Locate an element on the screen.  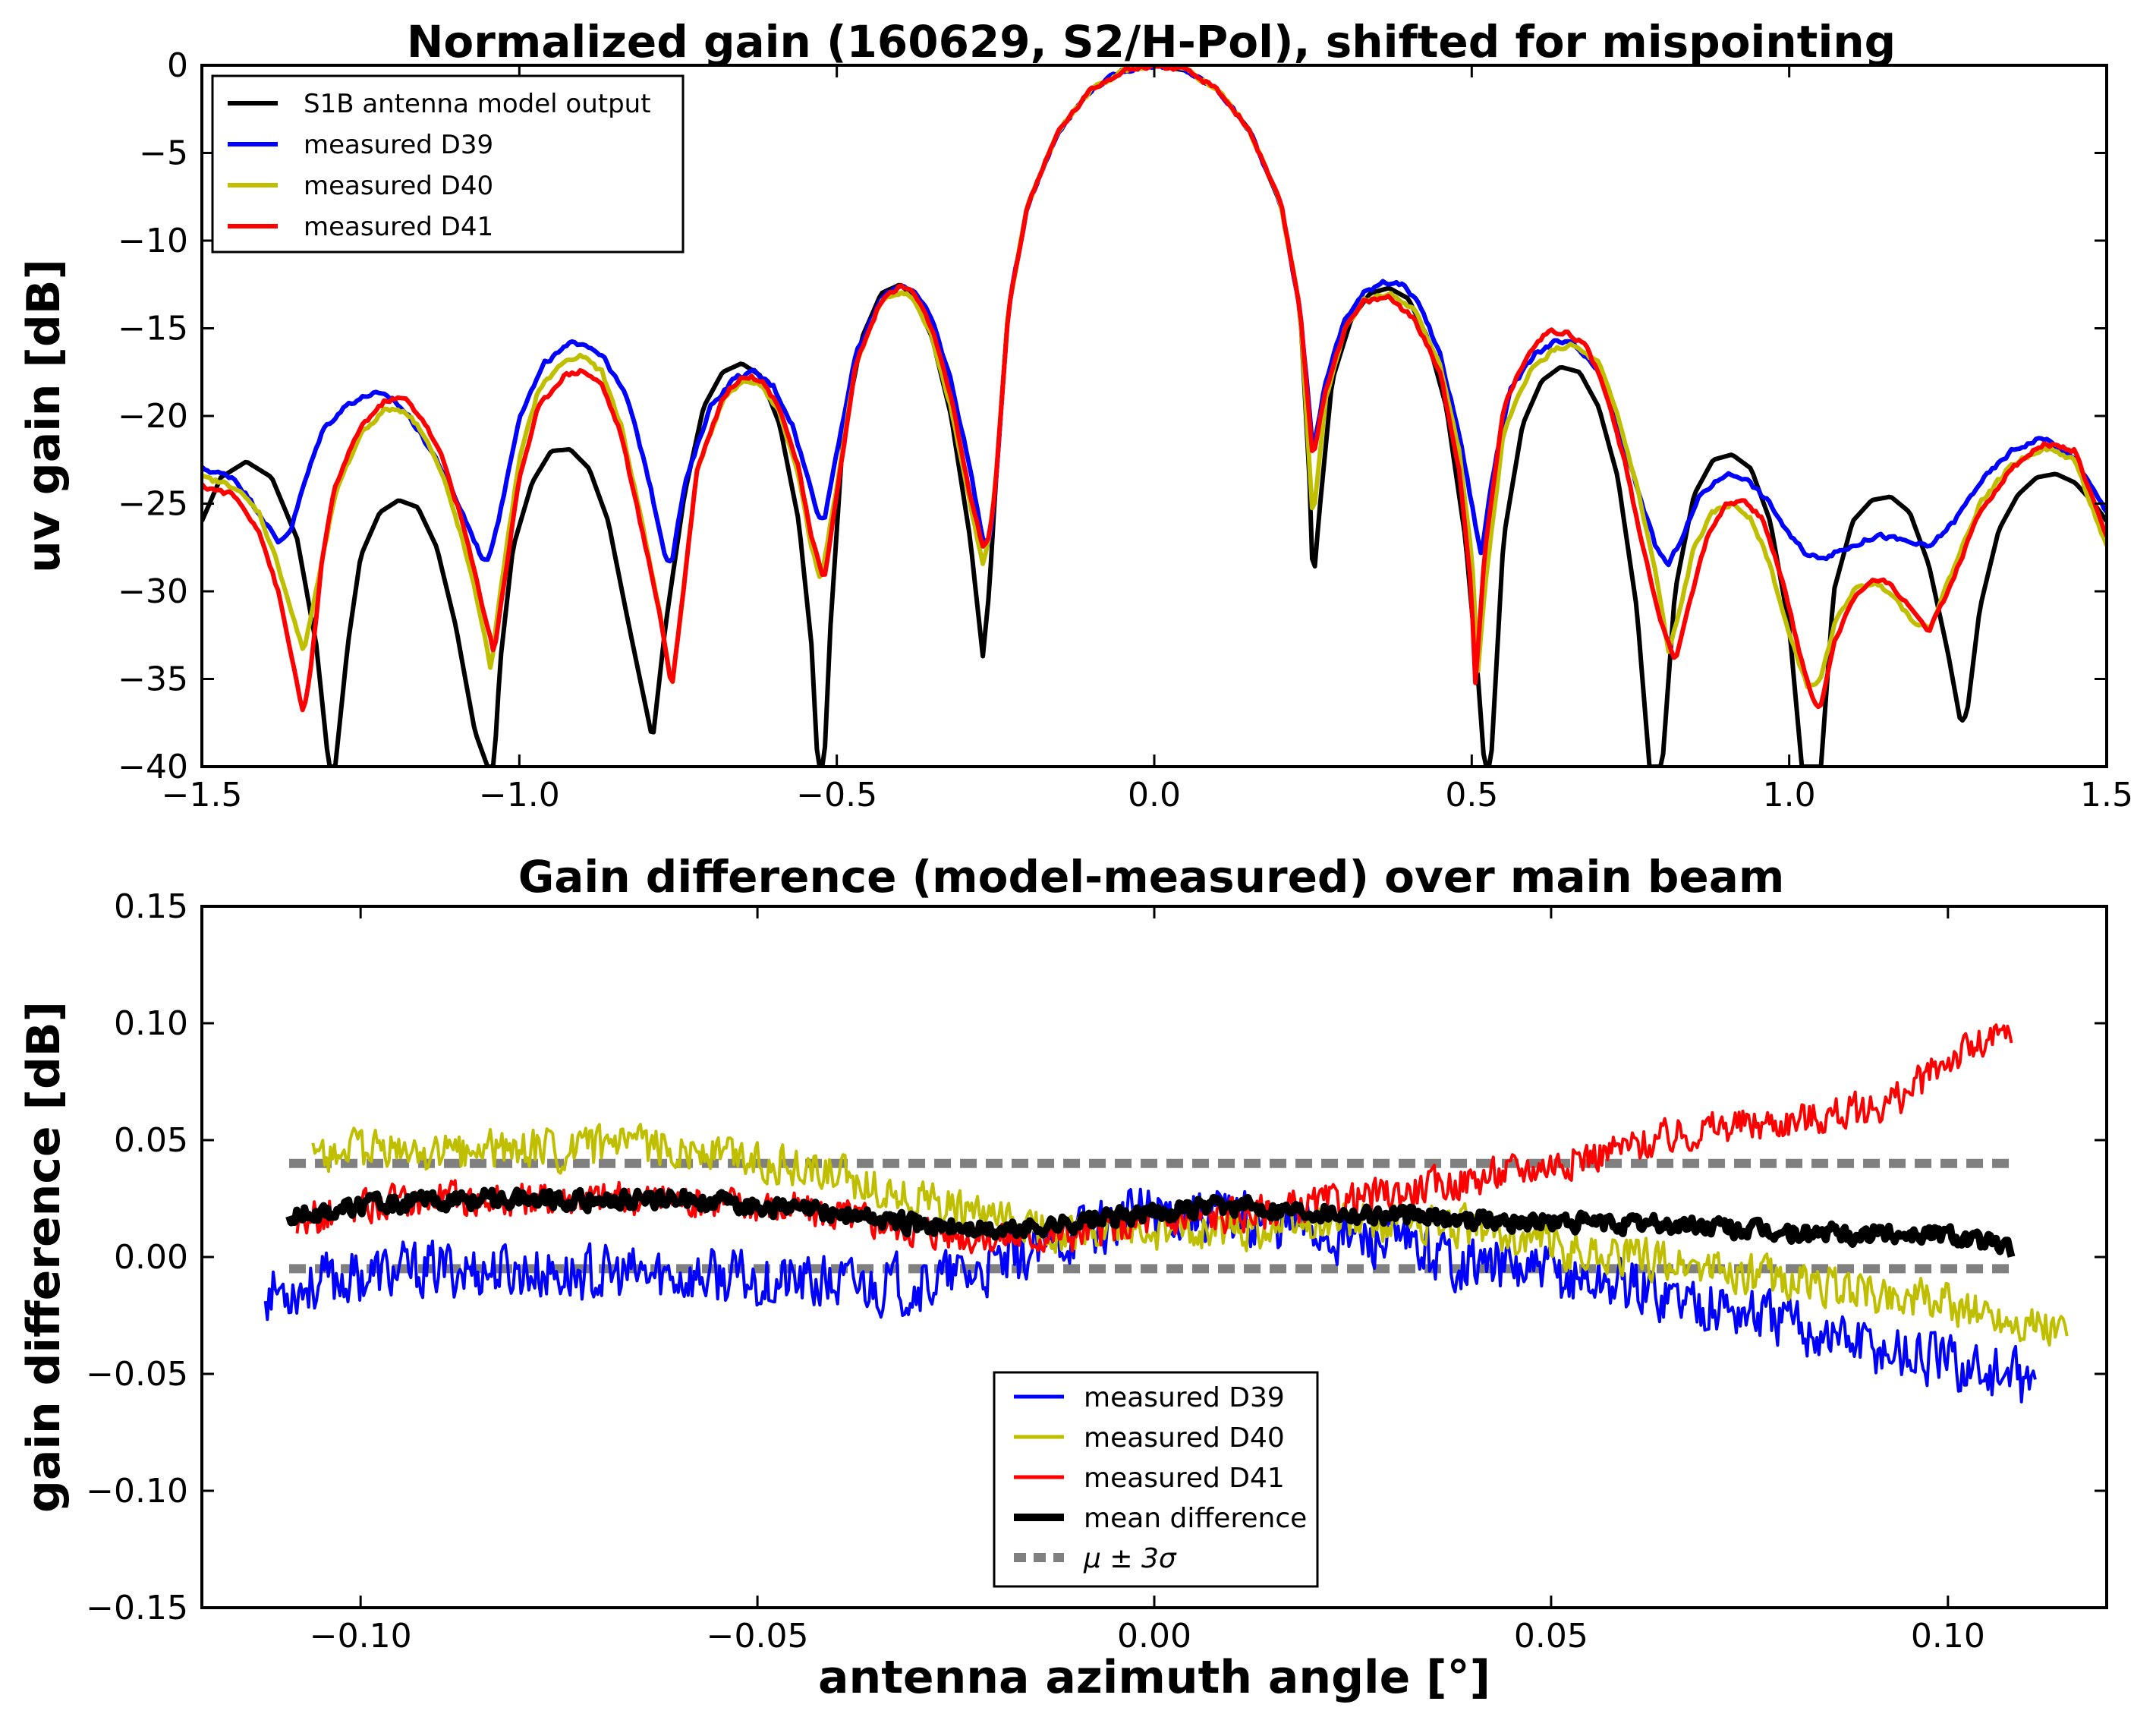
c1-x-tick-label: 0.00 is located at coordinates (1154, 1637).